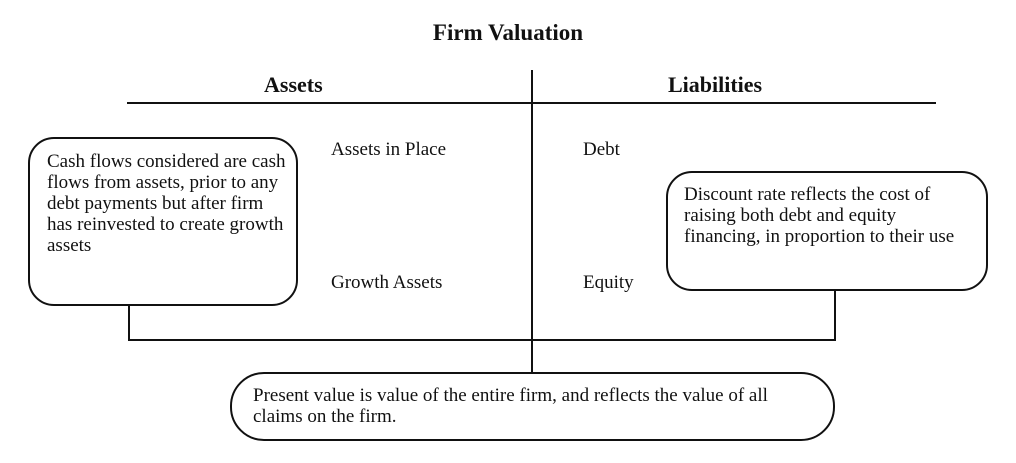  I want to click on equity-label: Equity, so click(608, 282).